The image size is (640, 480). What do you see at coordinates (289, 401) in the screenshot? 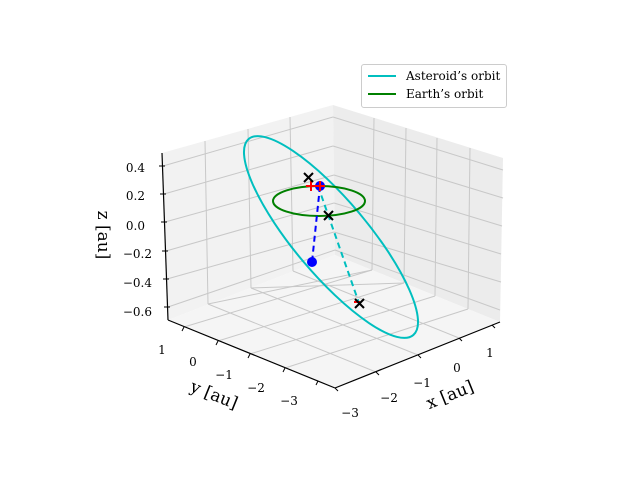
I see `y-tick-label: −3` at bounding box center [289, 401].